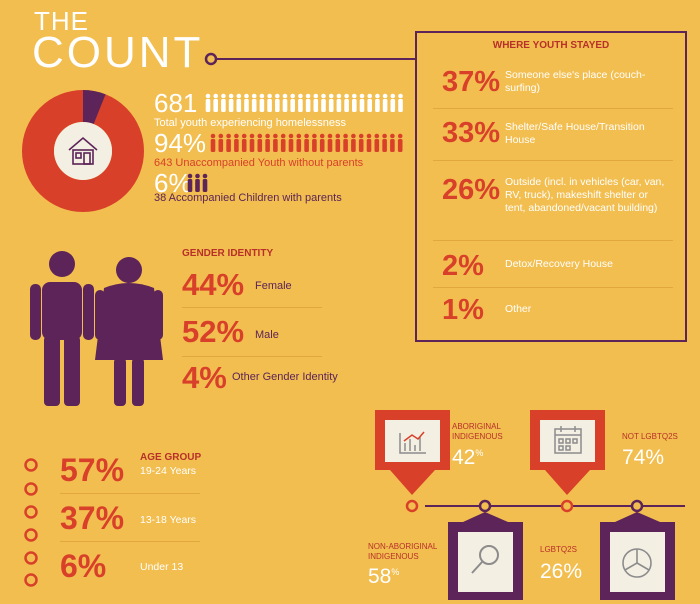 The height and width of the screenshot is (604, 700). Describe the element at coordinates (250, 123) in the screenshot. I see `total-caption: Total youth experiencing homelessness` at that location.